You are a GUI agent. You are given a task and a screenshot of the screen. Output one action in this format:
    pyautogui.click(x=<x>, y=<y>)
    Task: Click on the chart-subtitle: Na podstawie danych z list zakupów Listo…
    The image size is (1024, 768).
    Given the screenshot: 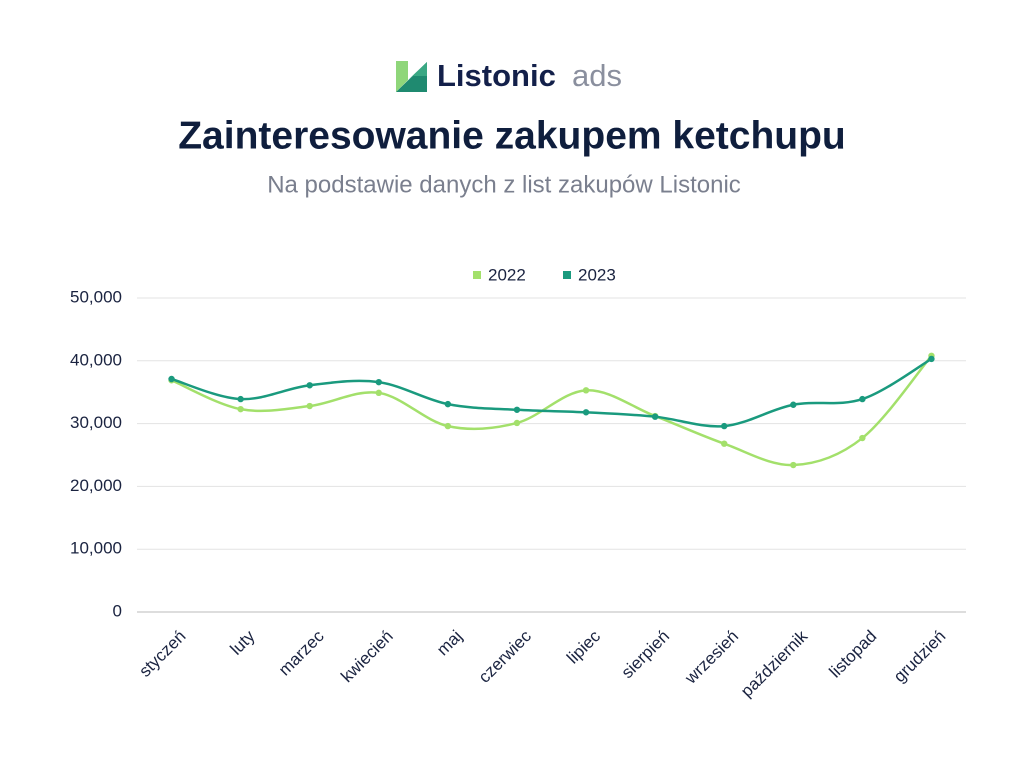 What is the action you would take?
    pyautogui.click(x=504, y=184)
    